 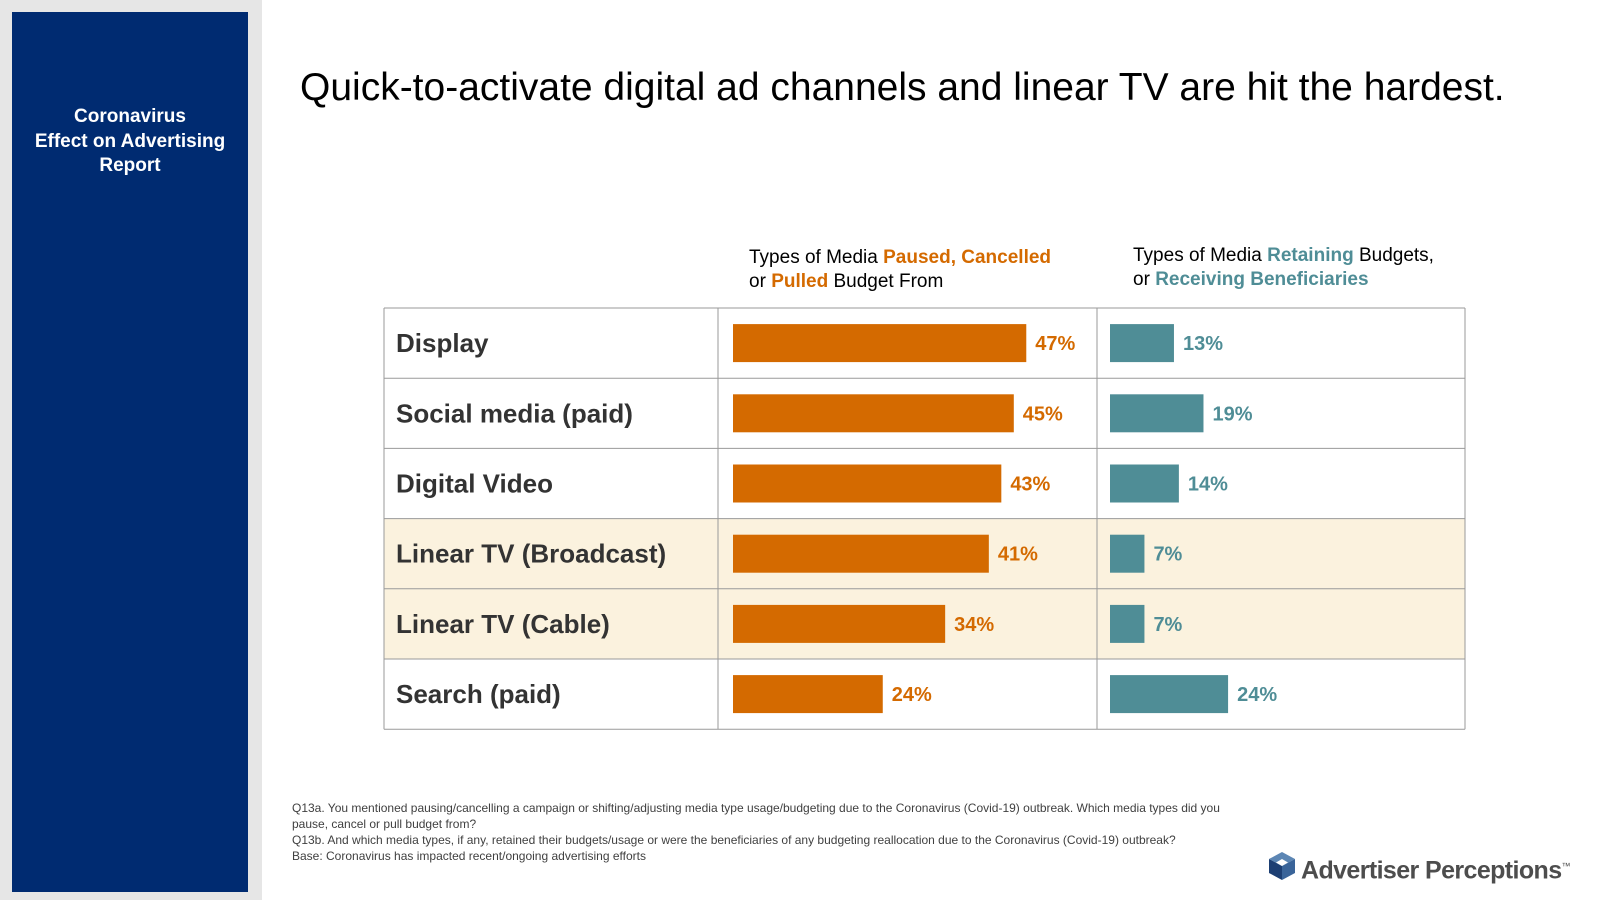 What do you see at coordinates (1436, 870) in the screenshot?
I see `logo-text: Advertiser Perceptions™` at bounding box center [1436, 870].